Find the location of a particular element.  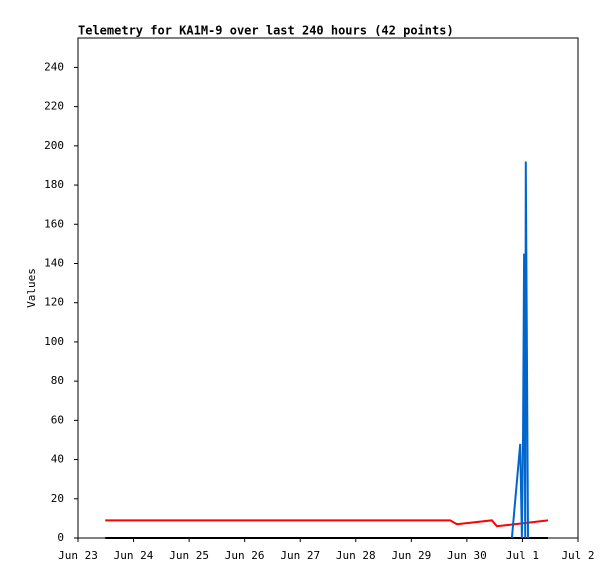

x-tick-label: Jun 26 is located at coordinates (245, 555).